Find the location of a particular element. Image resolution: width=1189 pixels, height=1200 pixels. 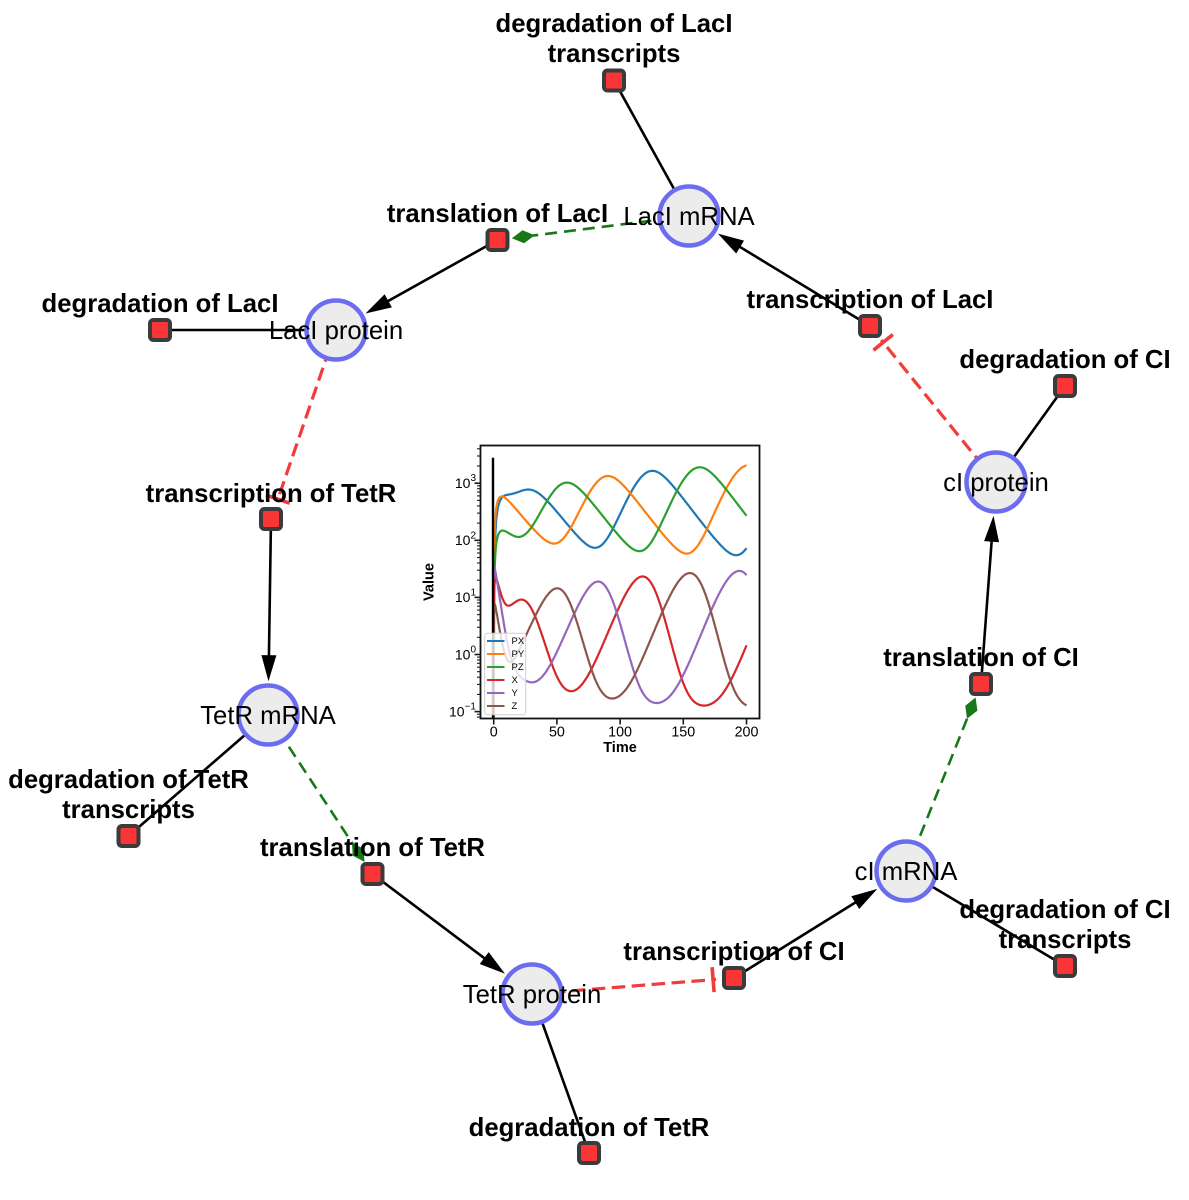

svg-text: PY is located at coordinates (518, 654).